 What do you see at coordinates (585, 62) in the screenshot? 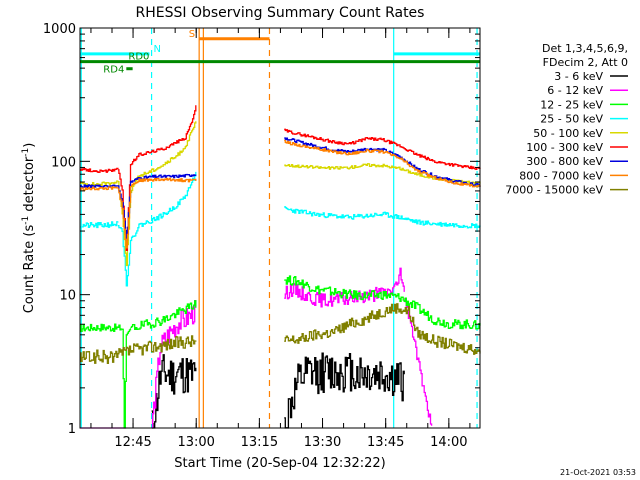
I see `legend-header-line2: FDecim 2, Att 0` at bounding box center [585, 62].